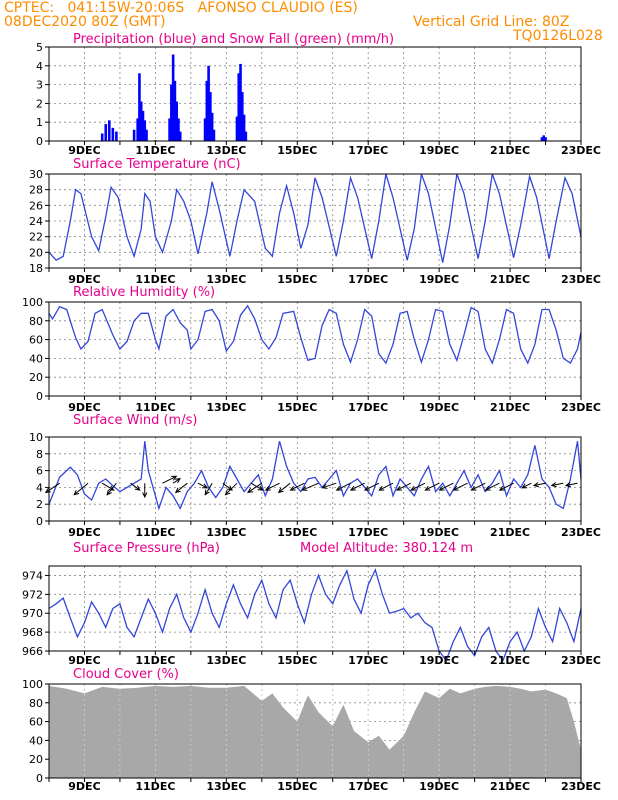 The width and height of the screenshot is (618, 800). I want to click on y-tick-label: 2, so click(39, 504).